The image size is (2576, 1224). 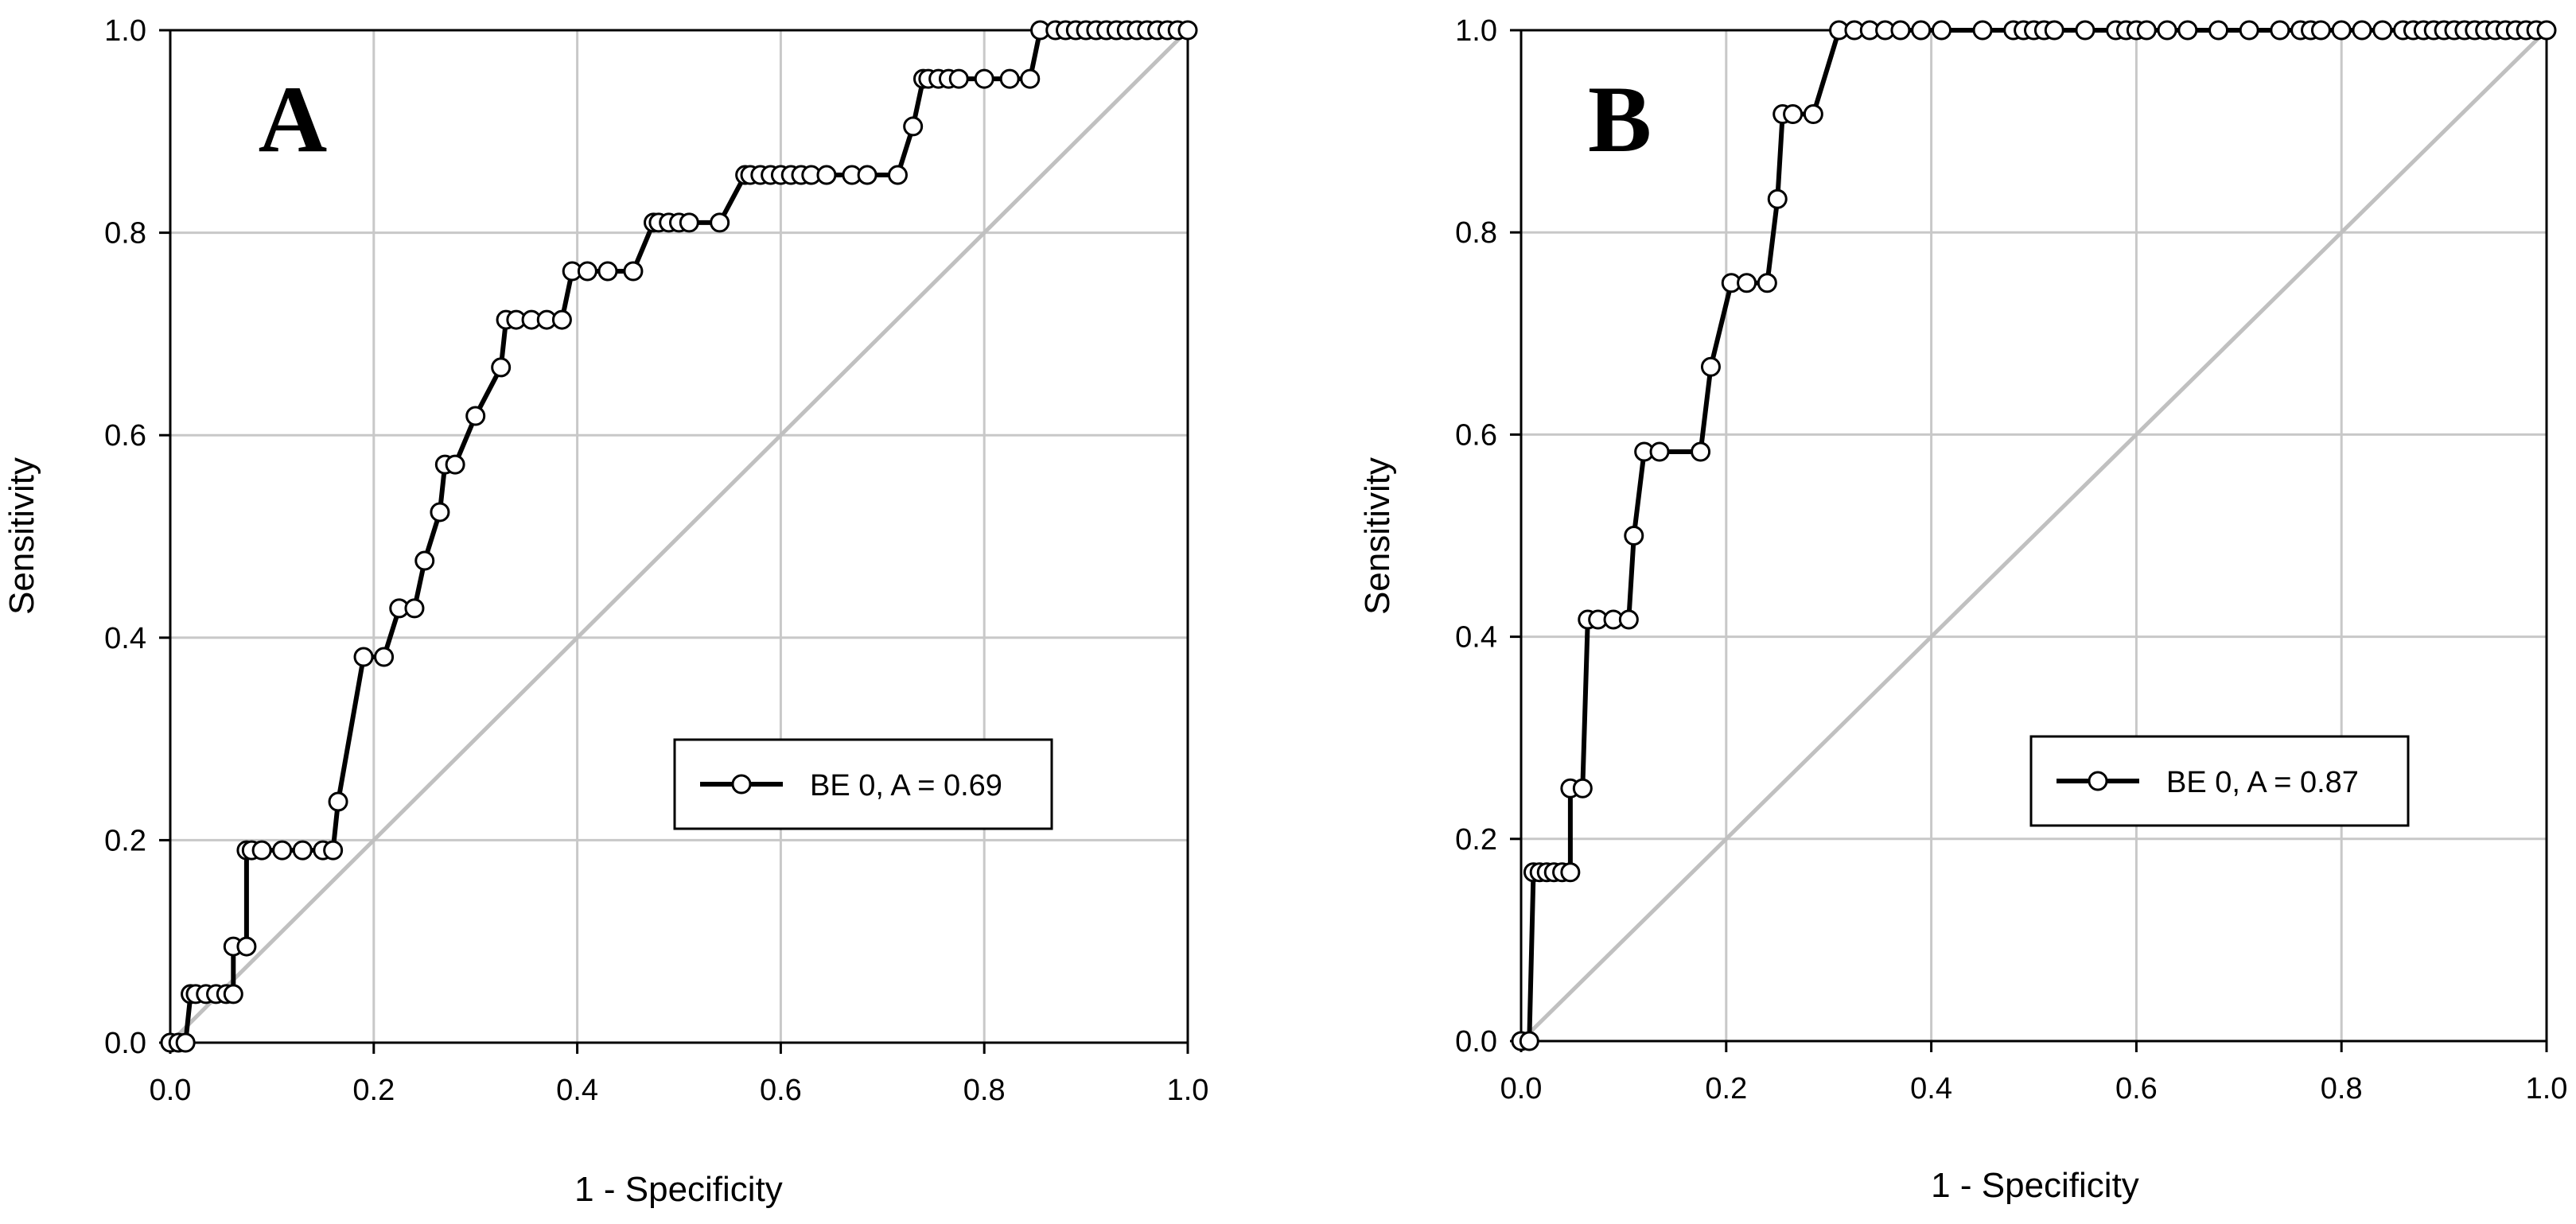 I want to click on legend-entry: BE 0, A = 0.69, so click(x=906, y=785).